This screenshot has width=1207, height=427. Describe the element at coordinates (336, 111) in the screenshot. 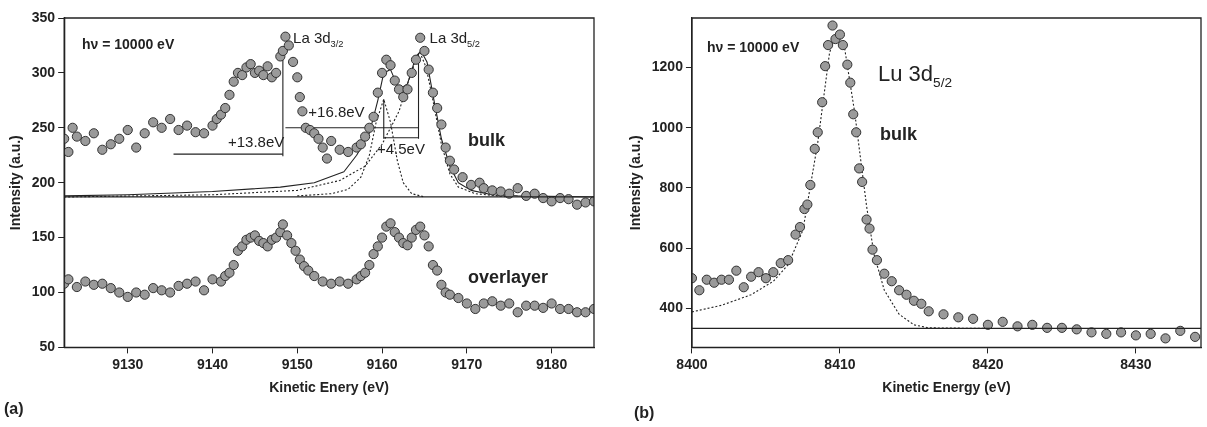

I see `annotation: +16.8eV` at that location.